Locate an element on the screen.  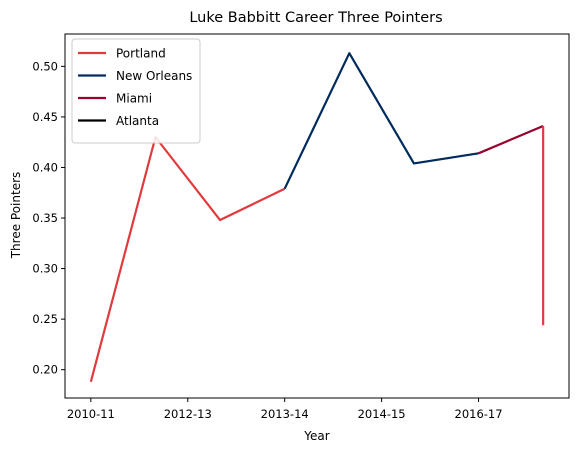
legend-label-atlanta: Atlanta is located at coordinates (137, 121).